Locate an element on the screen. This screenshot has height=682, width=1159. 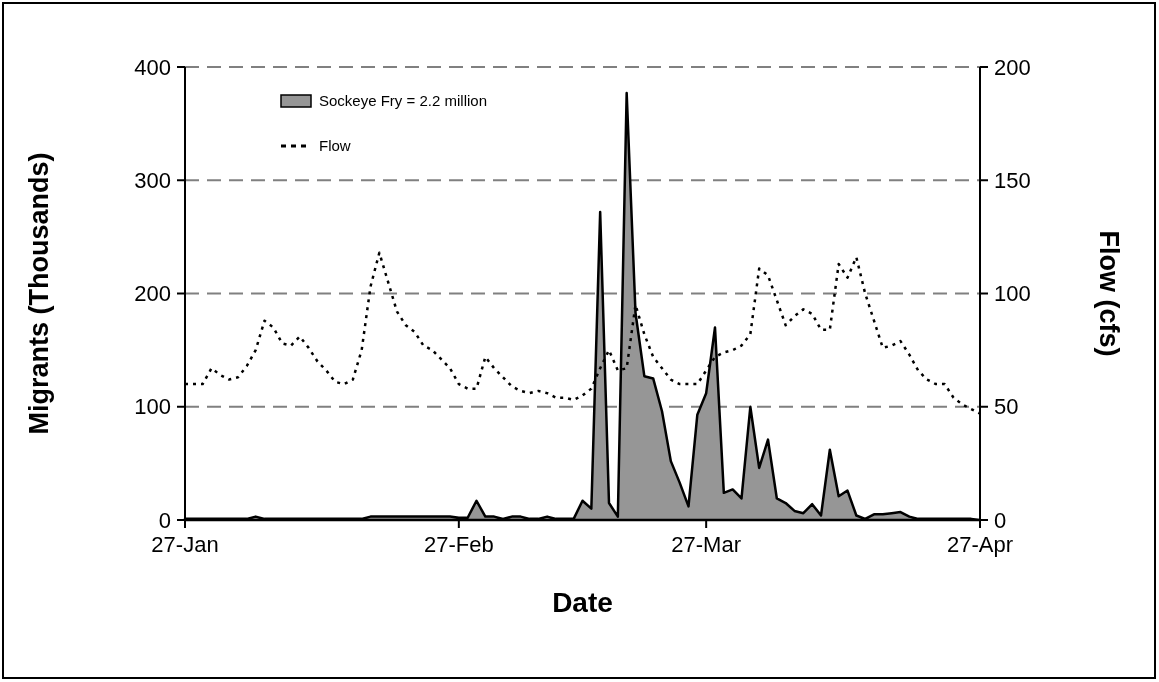
y2-tick-label: 100 is located at coordinates (1012, 294).